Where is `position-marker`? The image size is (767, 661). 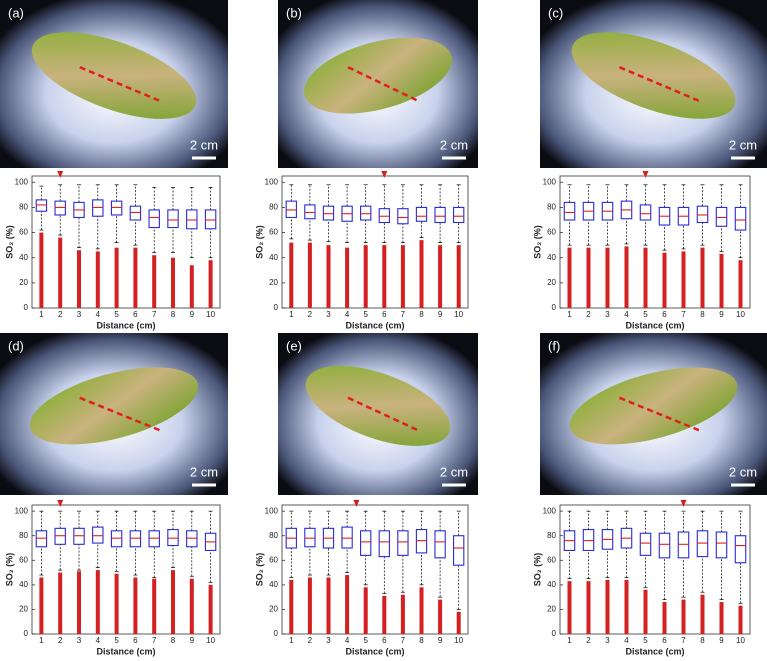 position-marker is located at coordinates (384, 174).